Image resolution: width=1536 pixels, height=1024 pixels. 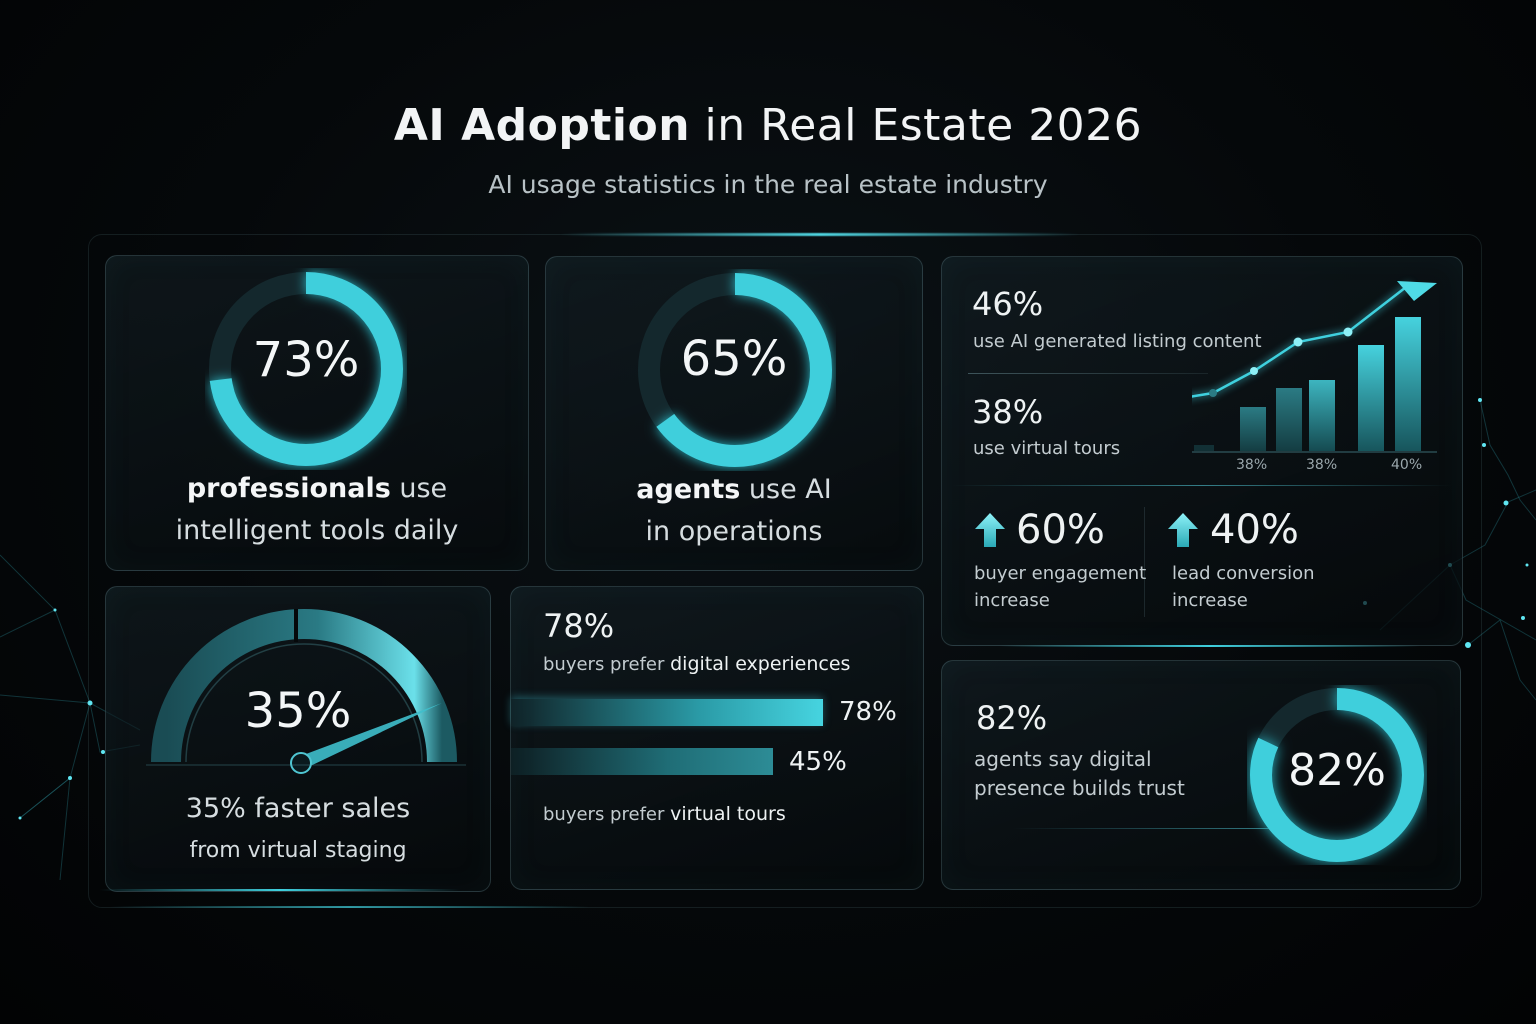 What do you see at coordinates (1147, 828) in the screenshot?
I see `trust-underline` at bounding box center [1147, 828].